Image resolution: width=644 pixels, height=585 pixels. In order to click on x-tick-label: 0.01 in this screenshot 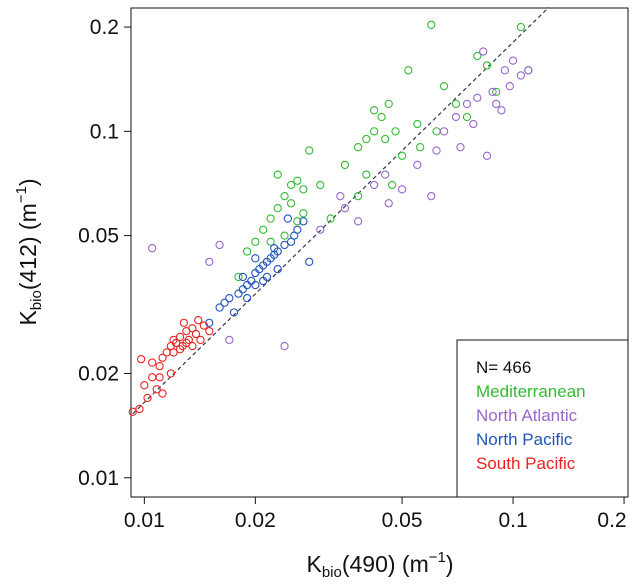, I will do `click(144, 520)`.